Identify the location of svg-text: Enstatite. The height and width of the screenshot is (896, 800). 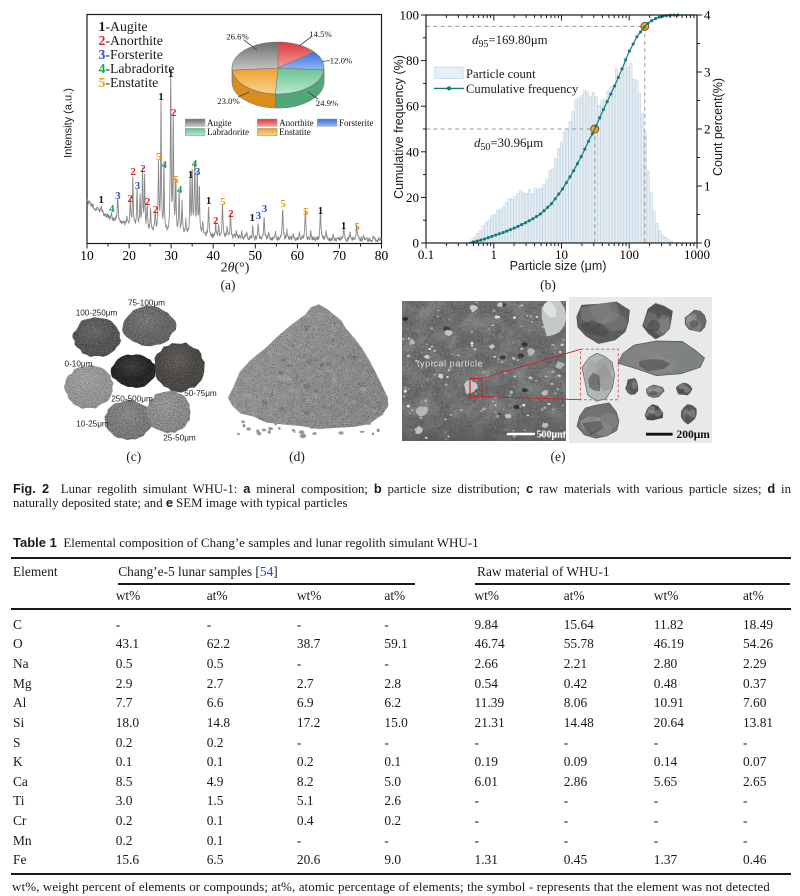
(295, 132).